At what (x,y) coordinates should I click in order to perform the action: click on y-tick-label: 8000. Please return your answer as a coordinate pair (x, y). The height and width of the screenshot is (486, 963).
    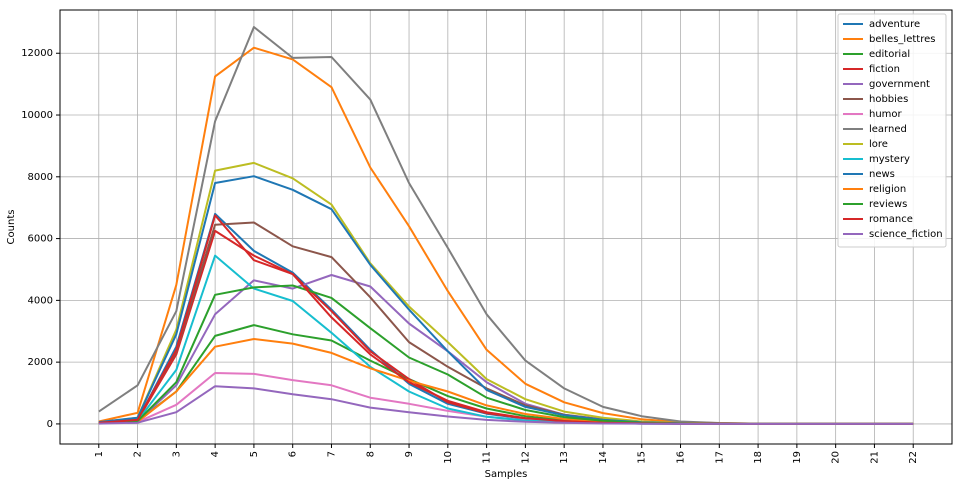
    Looking at the image, I should click on (40, 177).